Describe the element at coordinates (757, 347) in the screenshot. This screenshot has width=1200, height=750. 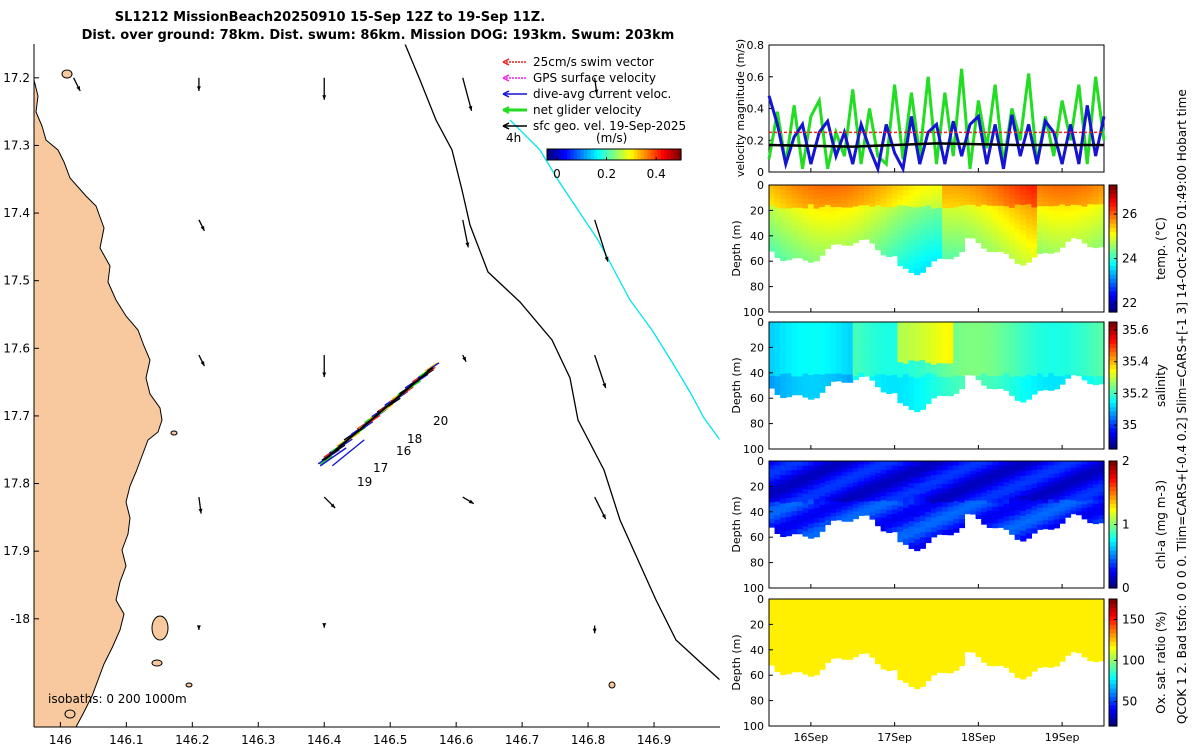
I see `section-y-tick-label: 20` at that location.